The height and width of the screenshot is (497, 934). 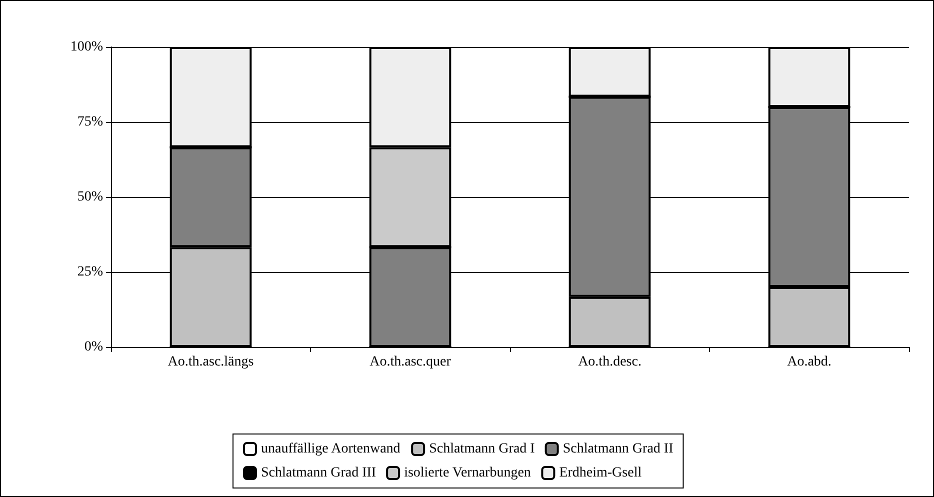 I want to click on legend-label: Schlatmann Grad II, so click(x=618, y=449).